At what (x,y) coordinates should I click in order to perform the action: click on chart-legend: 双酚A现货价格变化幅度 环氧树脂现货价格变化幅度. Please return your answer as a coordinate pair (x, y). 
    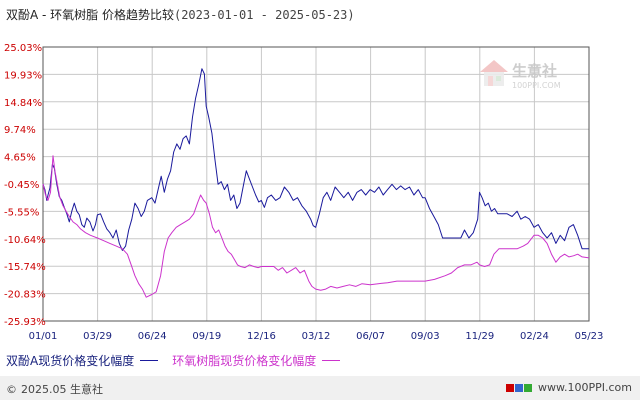
    Looking at the image, I should click on (180, 360).